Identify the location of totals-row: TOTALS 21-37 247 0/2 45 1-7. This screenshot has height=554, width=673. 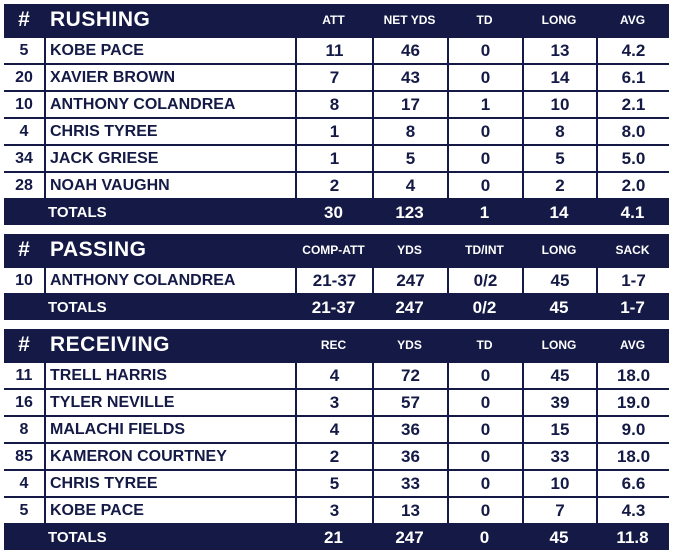
(336, 306).